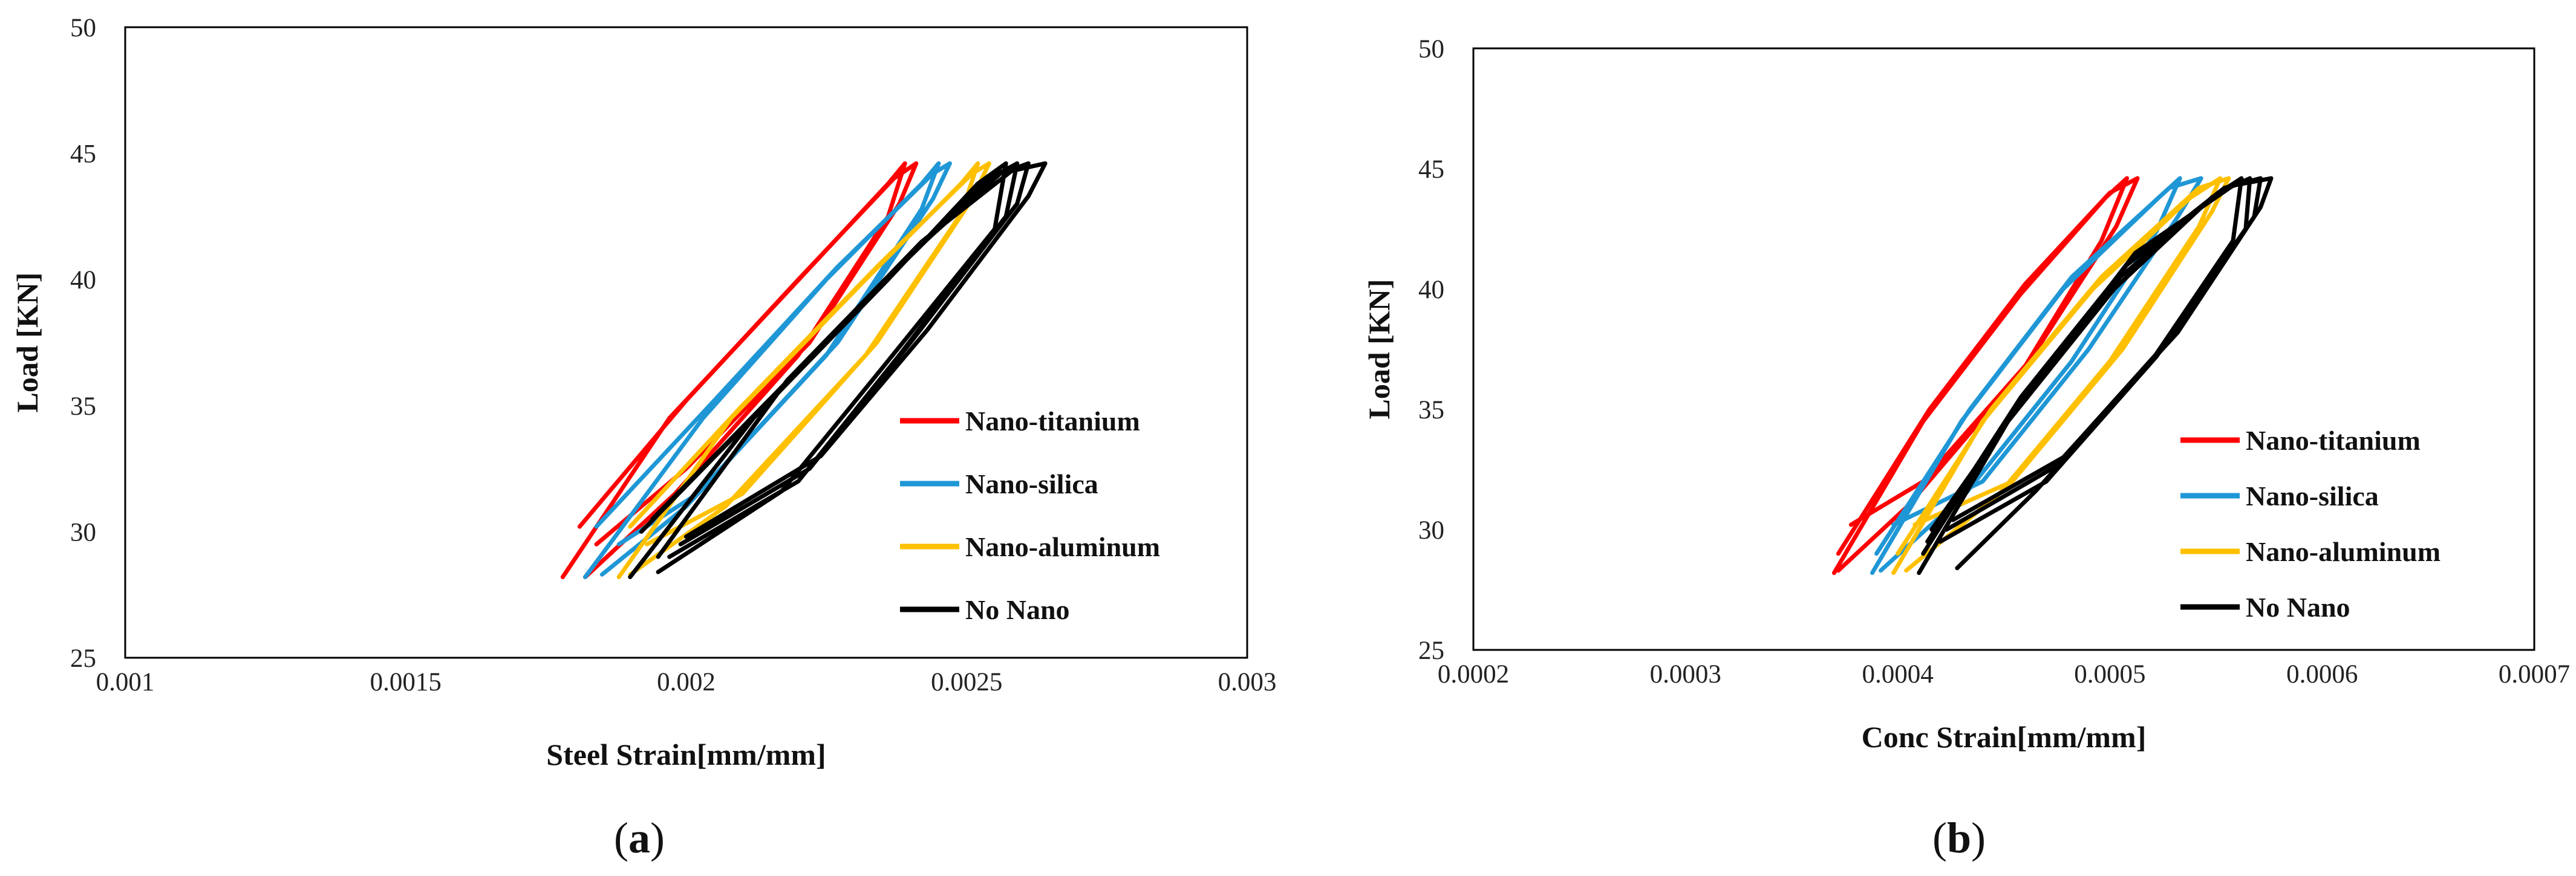 This screenshot has height=876, width=2576. Describe the element at coordinates (1379, 349) in the screenshot. I see `chart-b-y-axis-title: Load [KN]` at that location.